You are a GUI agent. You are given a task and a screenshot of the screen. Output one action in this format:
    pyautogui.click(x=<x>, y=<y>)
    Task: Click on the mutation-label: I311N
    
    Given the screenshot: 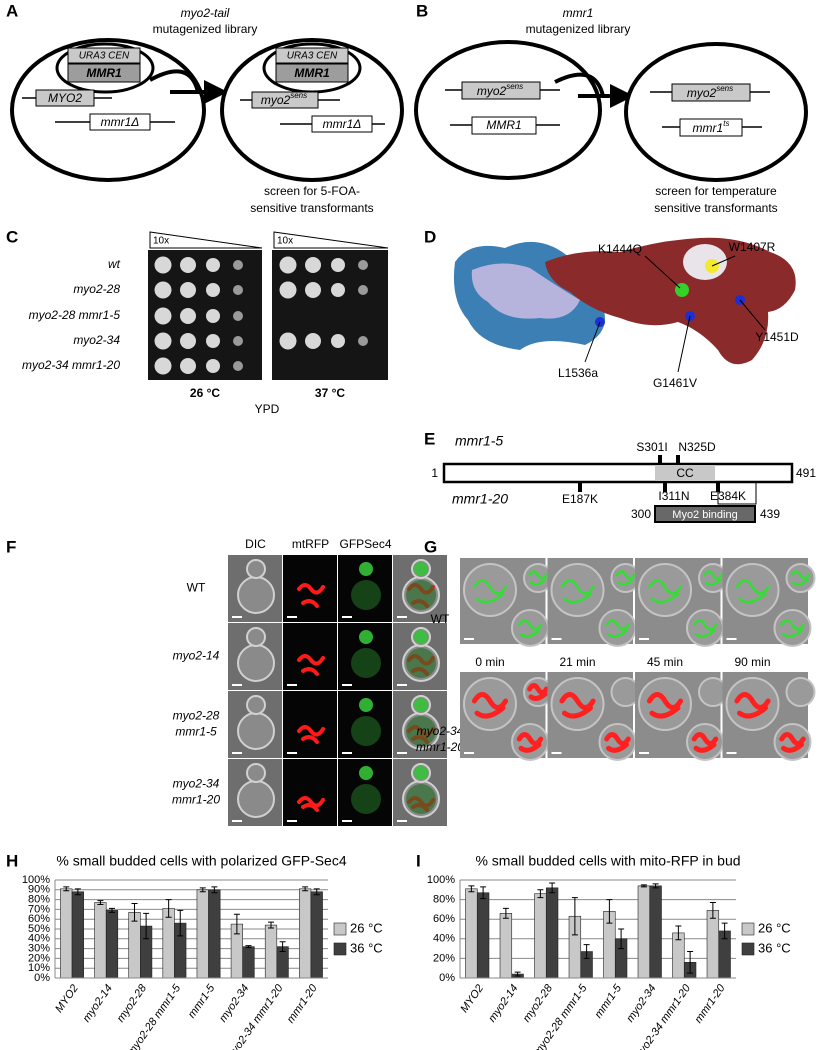 What is the action you would take?
    pyautogui.click(x=673, y=496)
    